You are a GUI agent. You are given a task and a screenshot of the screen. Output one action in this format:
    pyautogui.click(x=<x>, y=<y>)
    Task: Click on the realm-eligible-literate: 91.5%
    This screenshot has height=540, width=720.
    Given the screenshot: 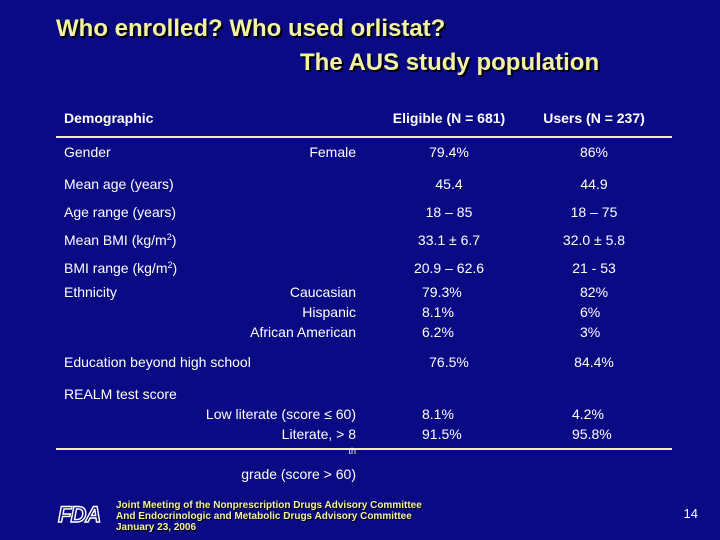 What is the action you would take?
    pyautogui.click(x=442, y=434)
    